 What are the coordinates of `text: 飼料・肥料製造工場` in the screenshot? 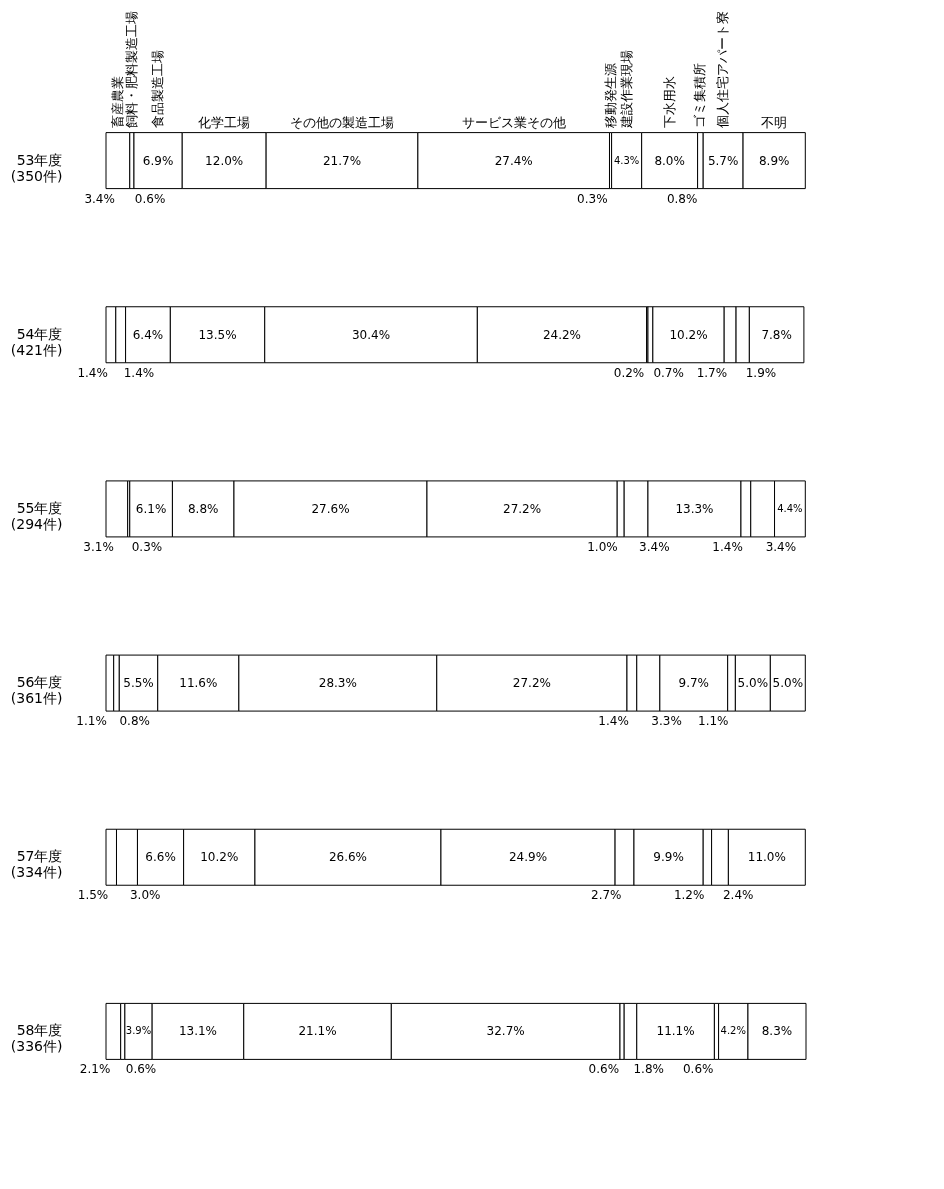 It's located at (131, 69).